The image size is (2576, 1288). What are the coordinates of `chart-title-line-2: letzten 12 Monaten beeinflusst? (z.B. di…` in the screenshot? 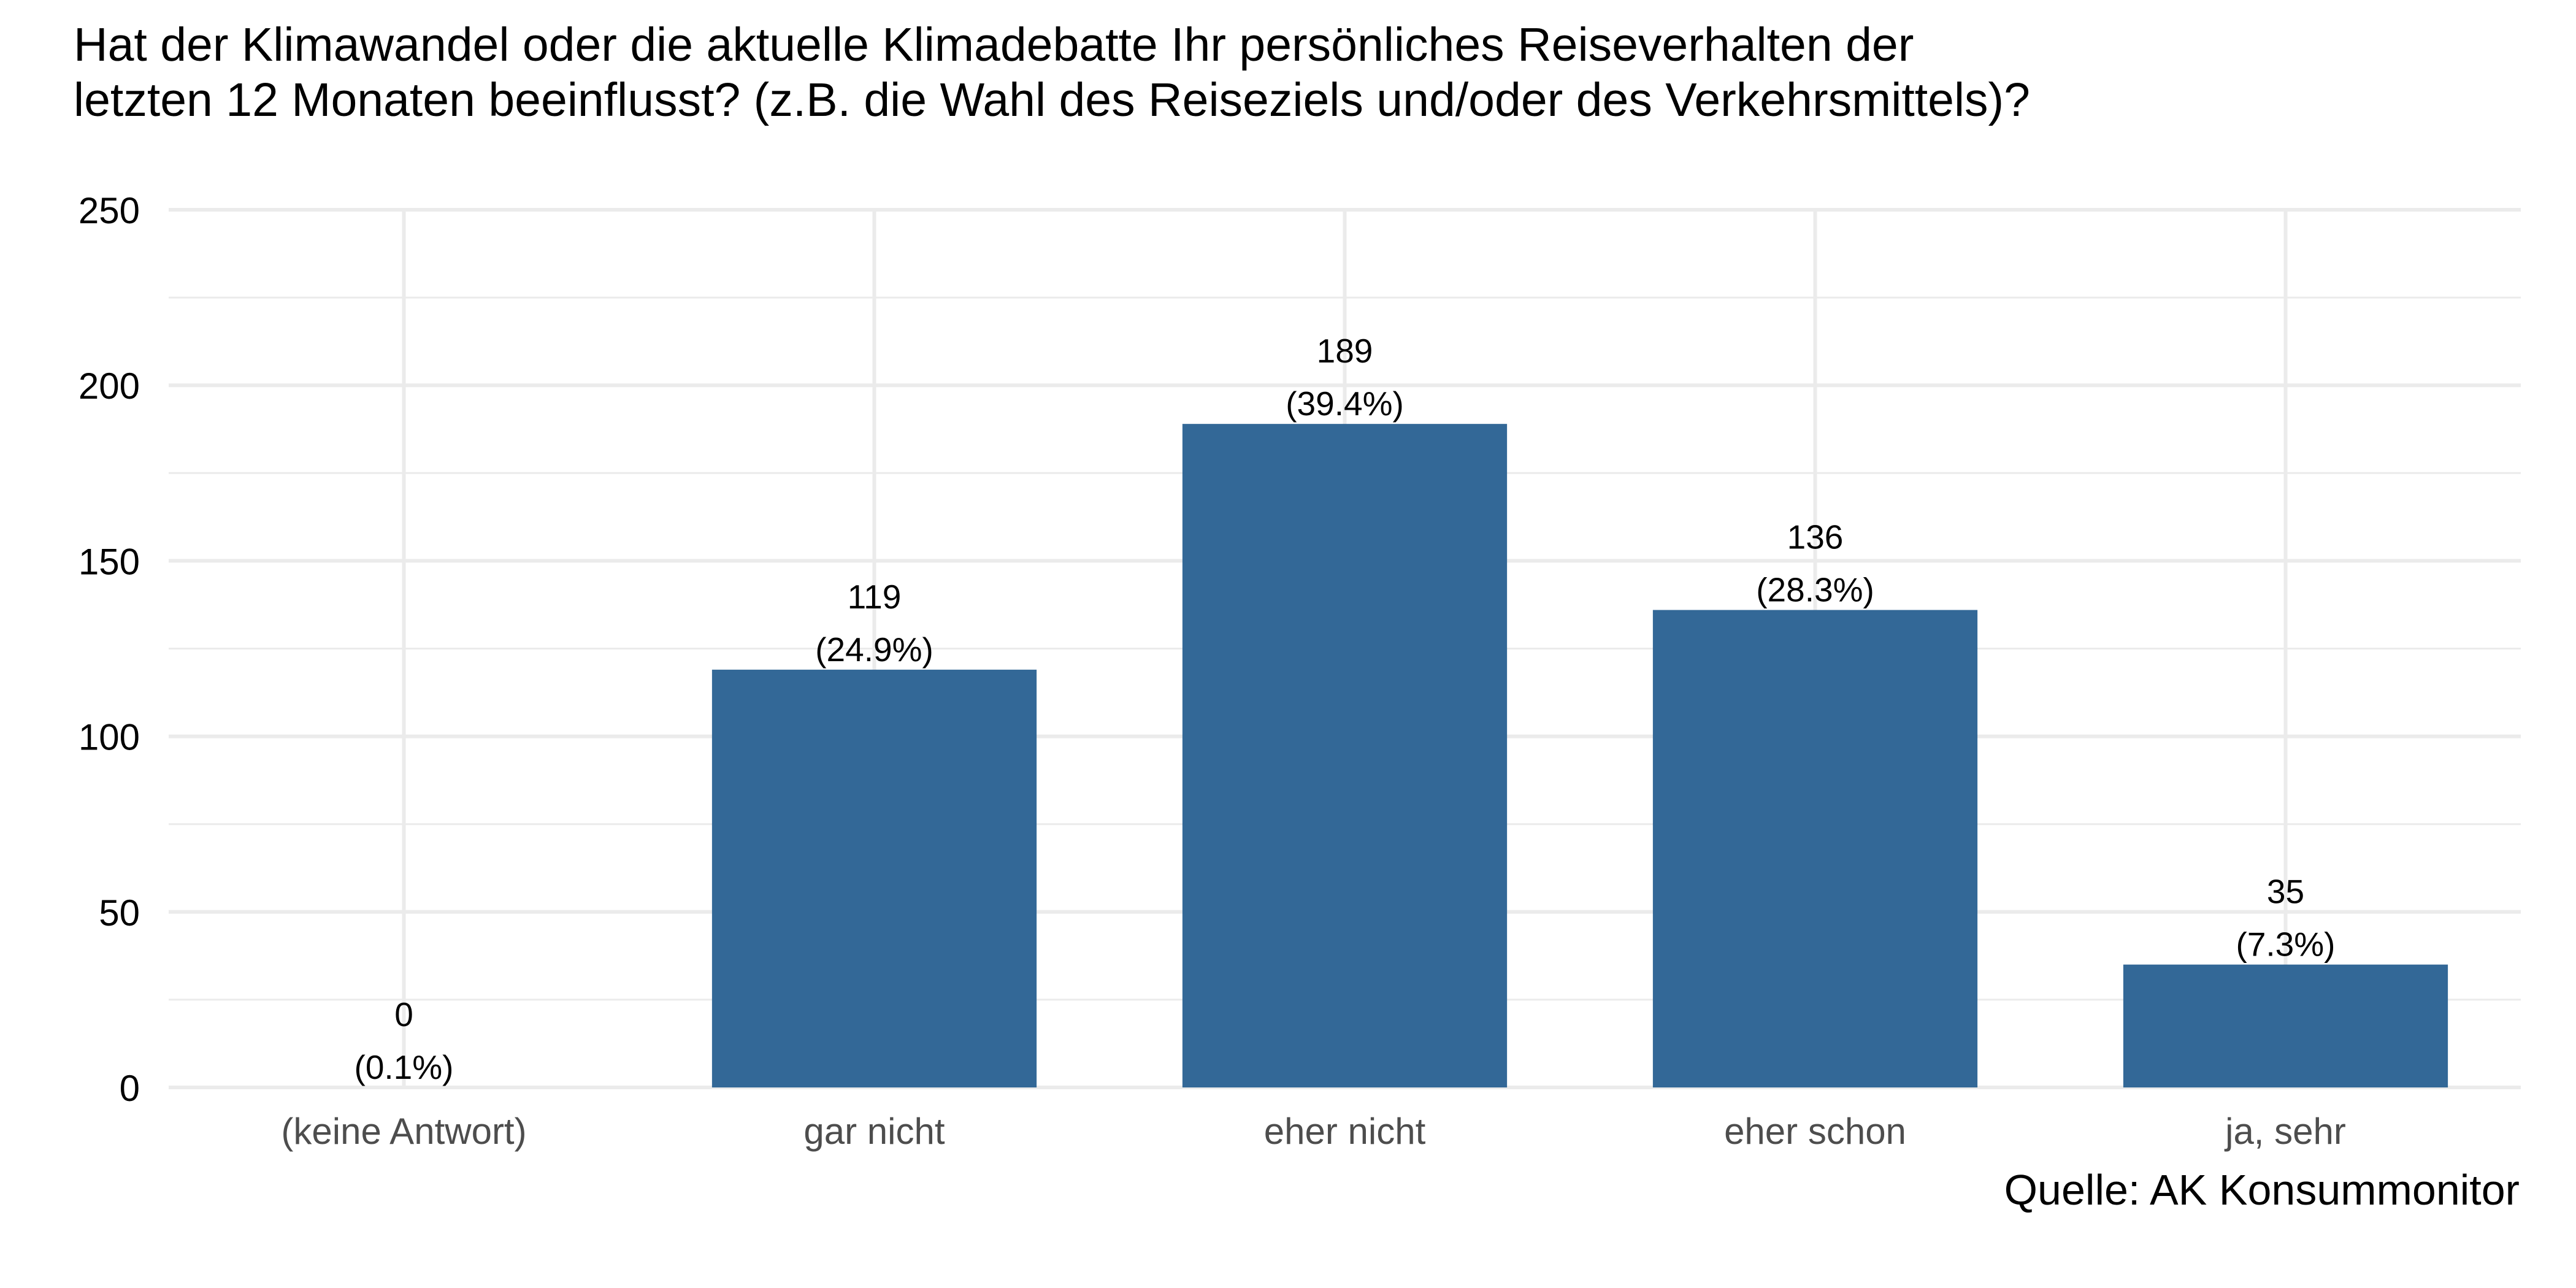 It's located at (1052, 100).